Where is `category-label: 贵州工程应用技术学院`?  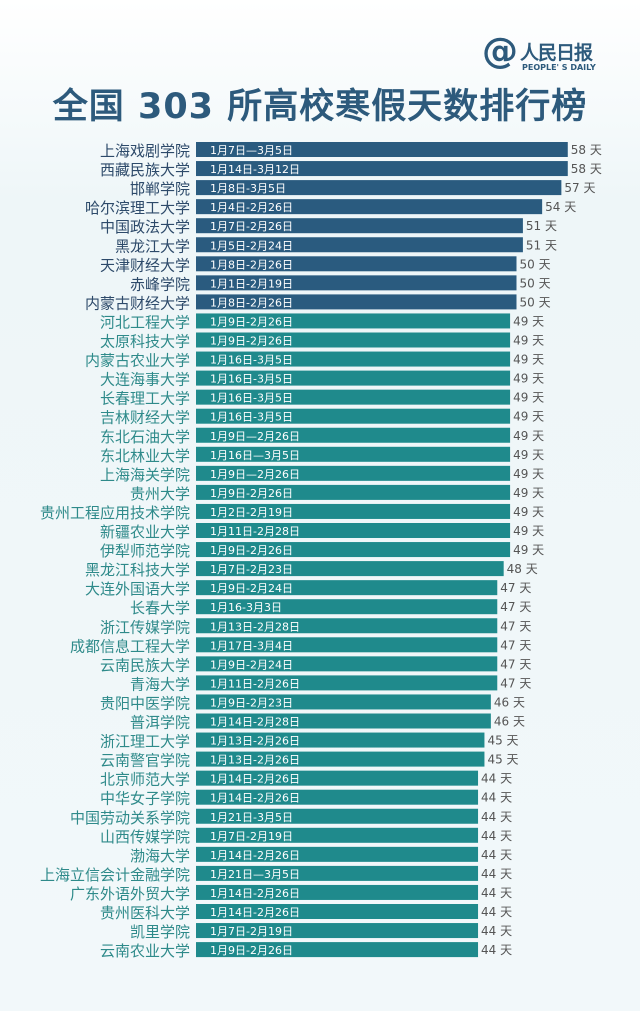
category-label: 贵州工程应用技术学院 is located at coordinates (115, 513).